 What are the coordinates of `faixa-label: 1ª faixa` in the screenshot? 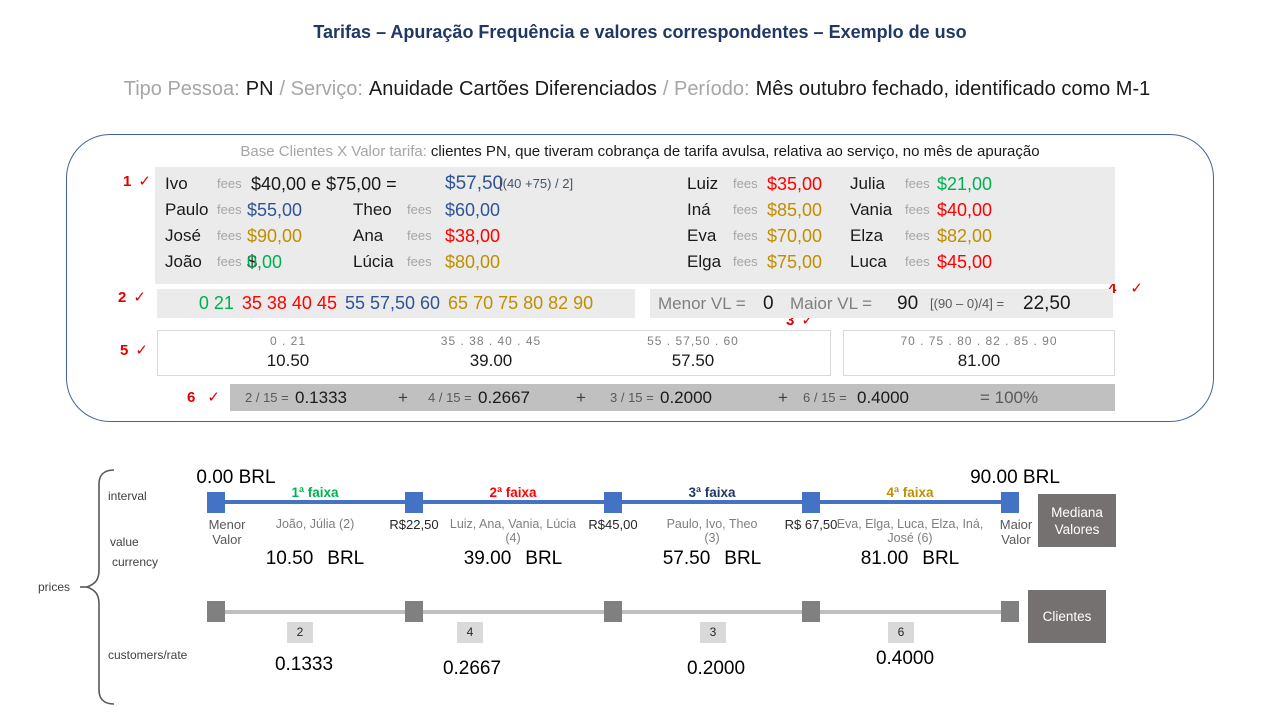 It's located at (315, 492).